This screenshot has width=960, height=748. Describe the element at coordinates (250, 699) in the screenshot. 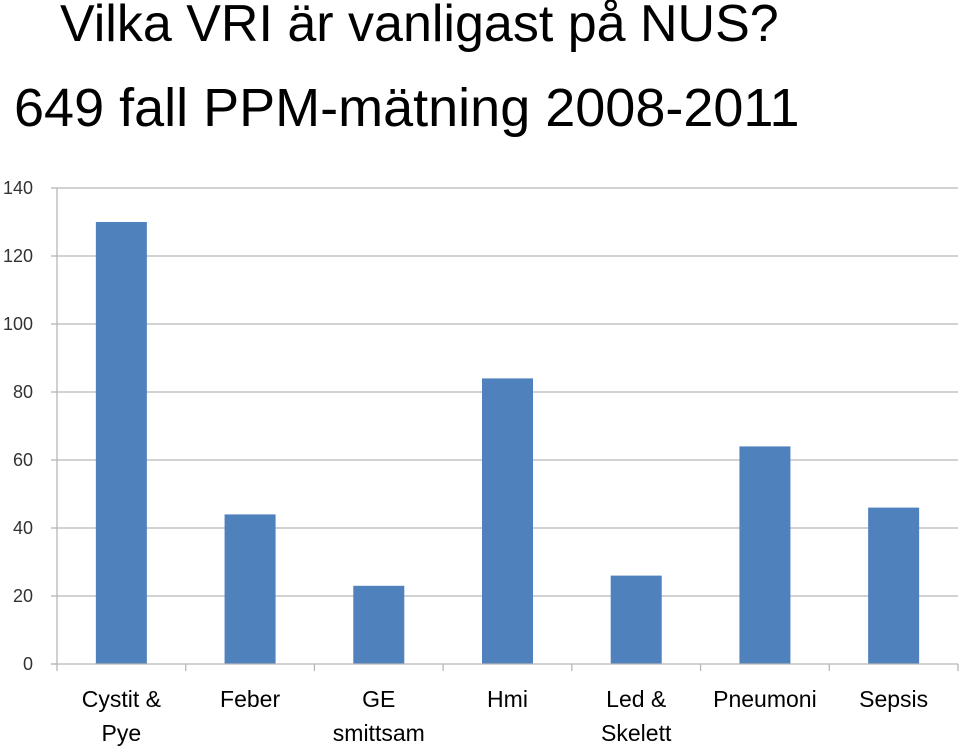

I see `x-tick-label: Feber` at that location.